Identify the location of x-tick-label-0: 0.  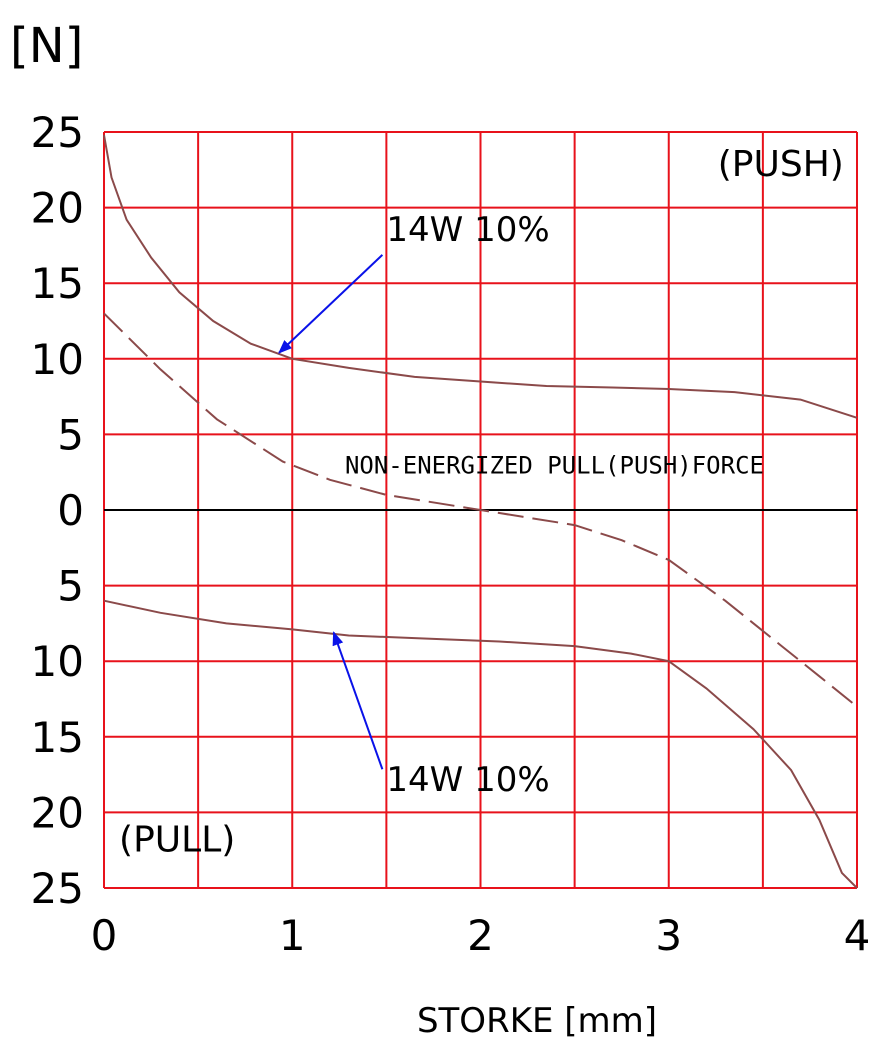
(104, 935).